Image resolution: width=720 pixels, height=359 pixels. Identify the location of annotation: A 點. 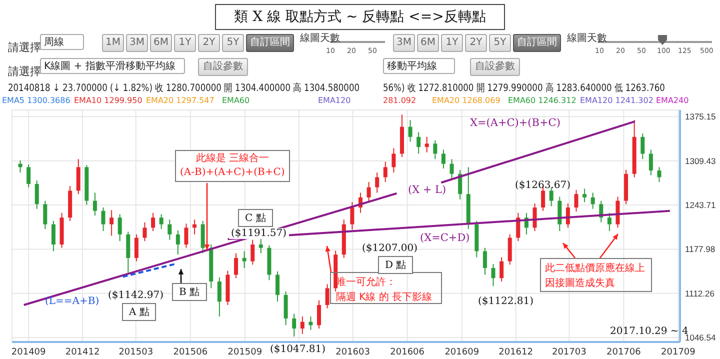
(139, 312).